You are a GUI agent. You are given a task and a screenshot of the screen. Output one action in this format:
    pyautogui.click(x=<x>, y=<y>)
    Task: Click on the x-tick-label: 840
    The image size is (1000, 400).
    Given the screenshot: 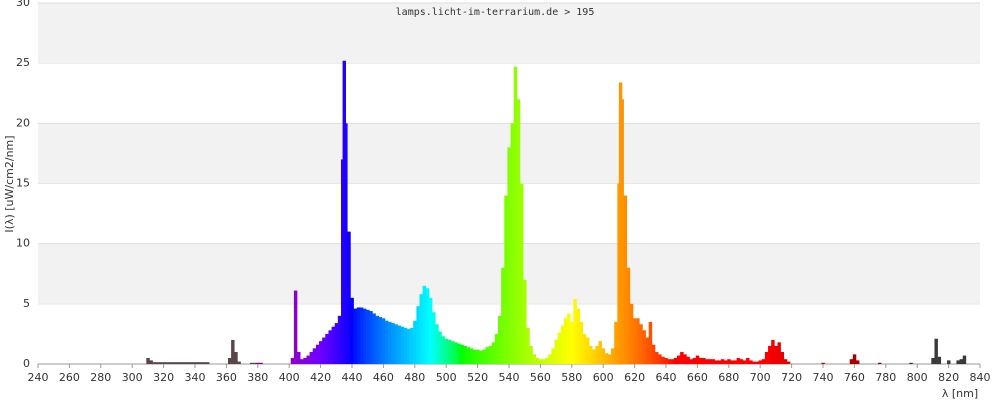 What is the action you would take?
    pyautogui.click(x=980, y=377)
    